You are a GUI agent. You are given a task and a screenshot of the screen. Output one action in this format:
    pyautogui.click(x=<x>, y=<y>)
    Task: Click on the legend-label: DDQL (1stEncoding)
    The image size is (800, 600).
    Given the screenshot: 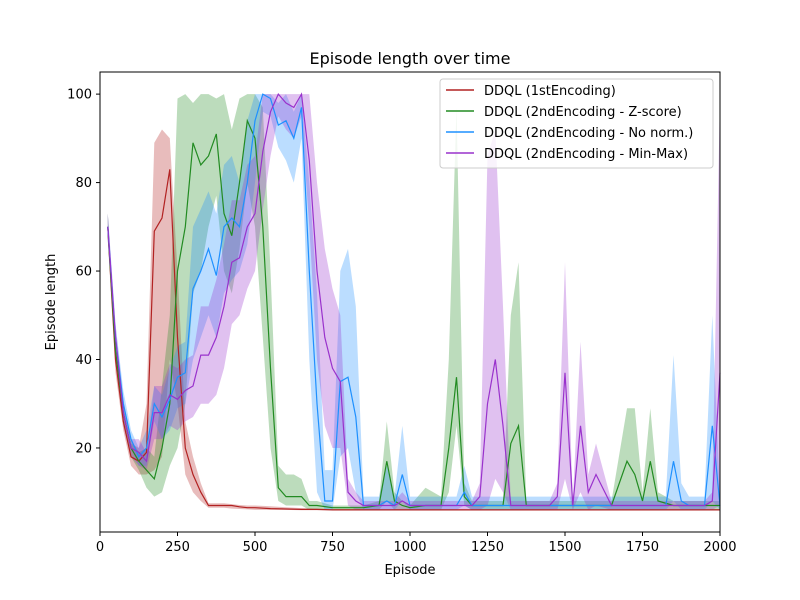 What is the action you would take?
    pyautogui.click(x=550, y=91)
    